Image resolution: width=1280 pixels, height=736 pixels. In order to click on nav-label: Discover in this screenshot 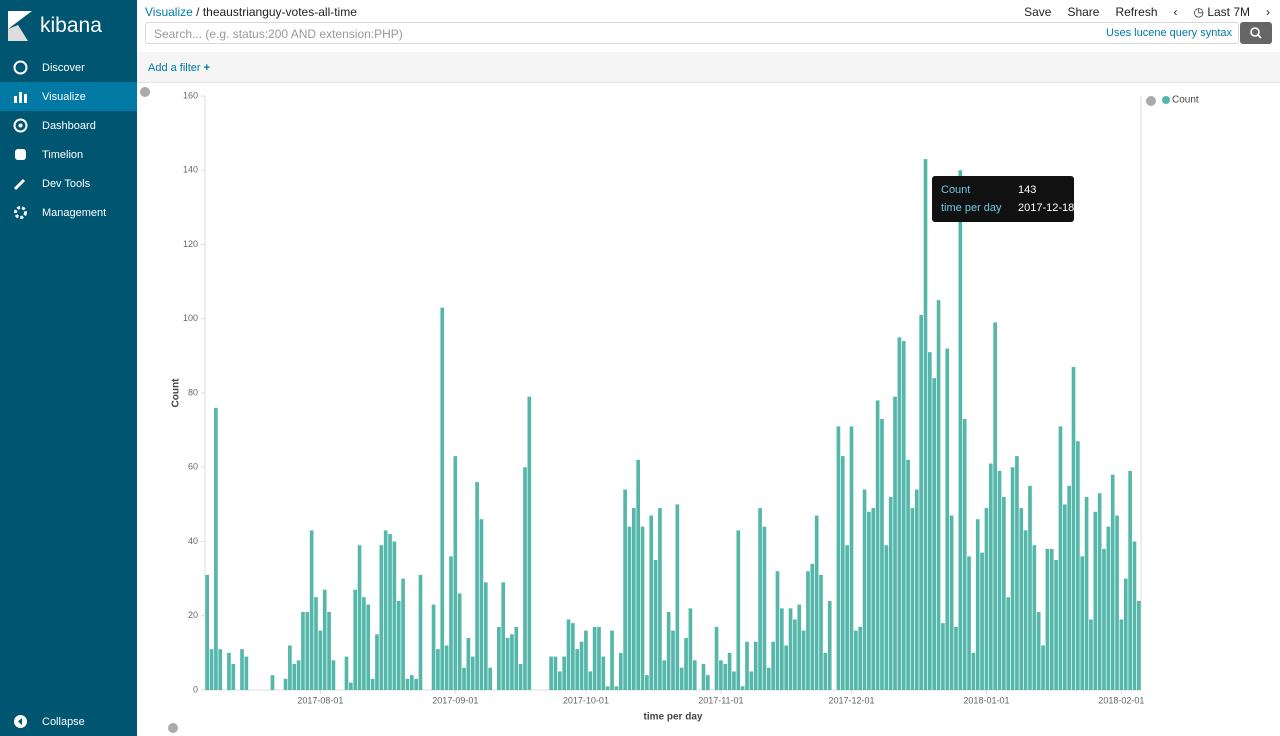, I will do `click(63, 67)`.